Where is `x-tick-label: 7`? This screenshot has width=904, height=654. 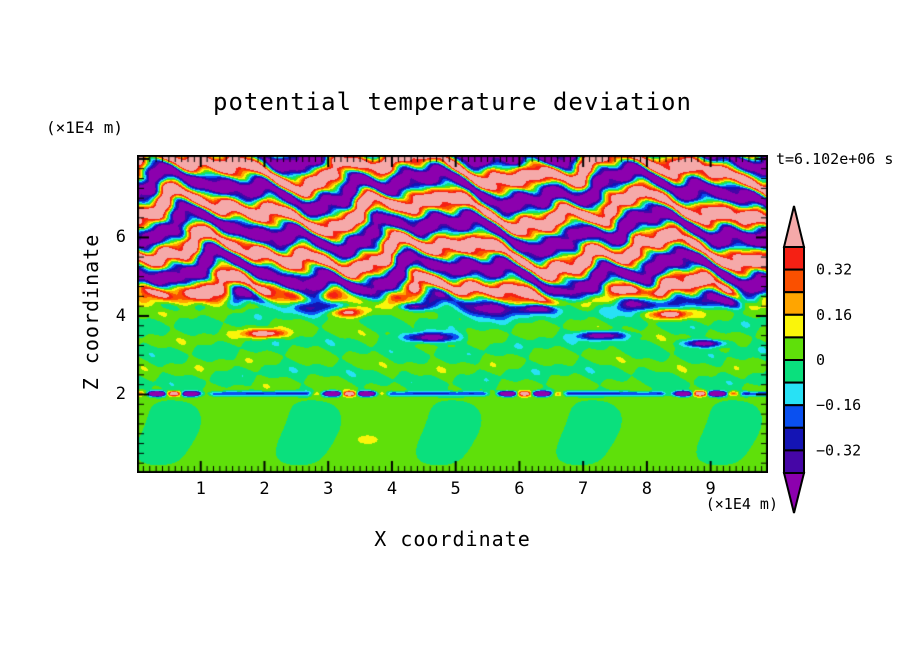 x-tick-label: 7 is located at coordinates (583, 489).